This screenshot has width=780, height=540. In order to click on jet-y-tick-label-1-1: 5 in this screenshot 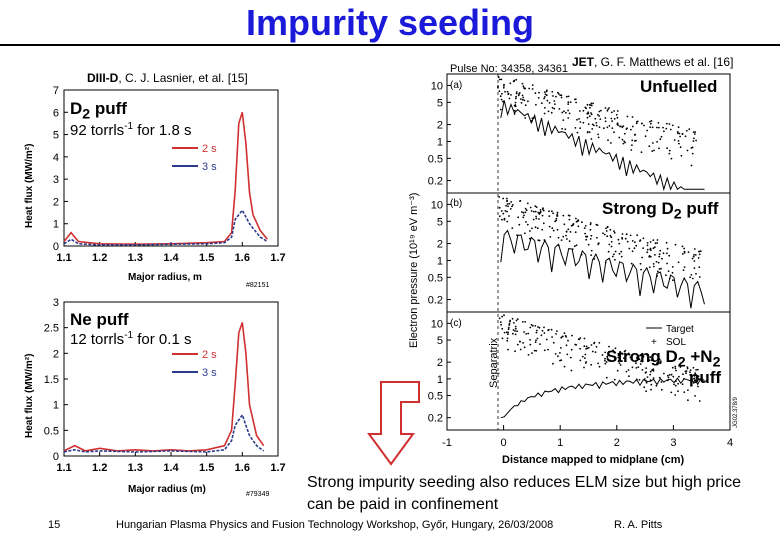, I will do `click(440, 222)`.